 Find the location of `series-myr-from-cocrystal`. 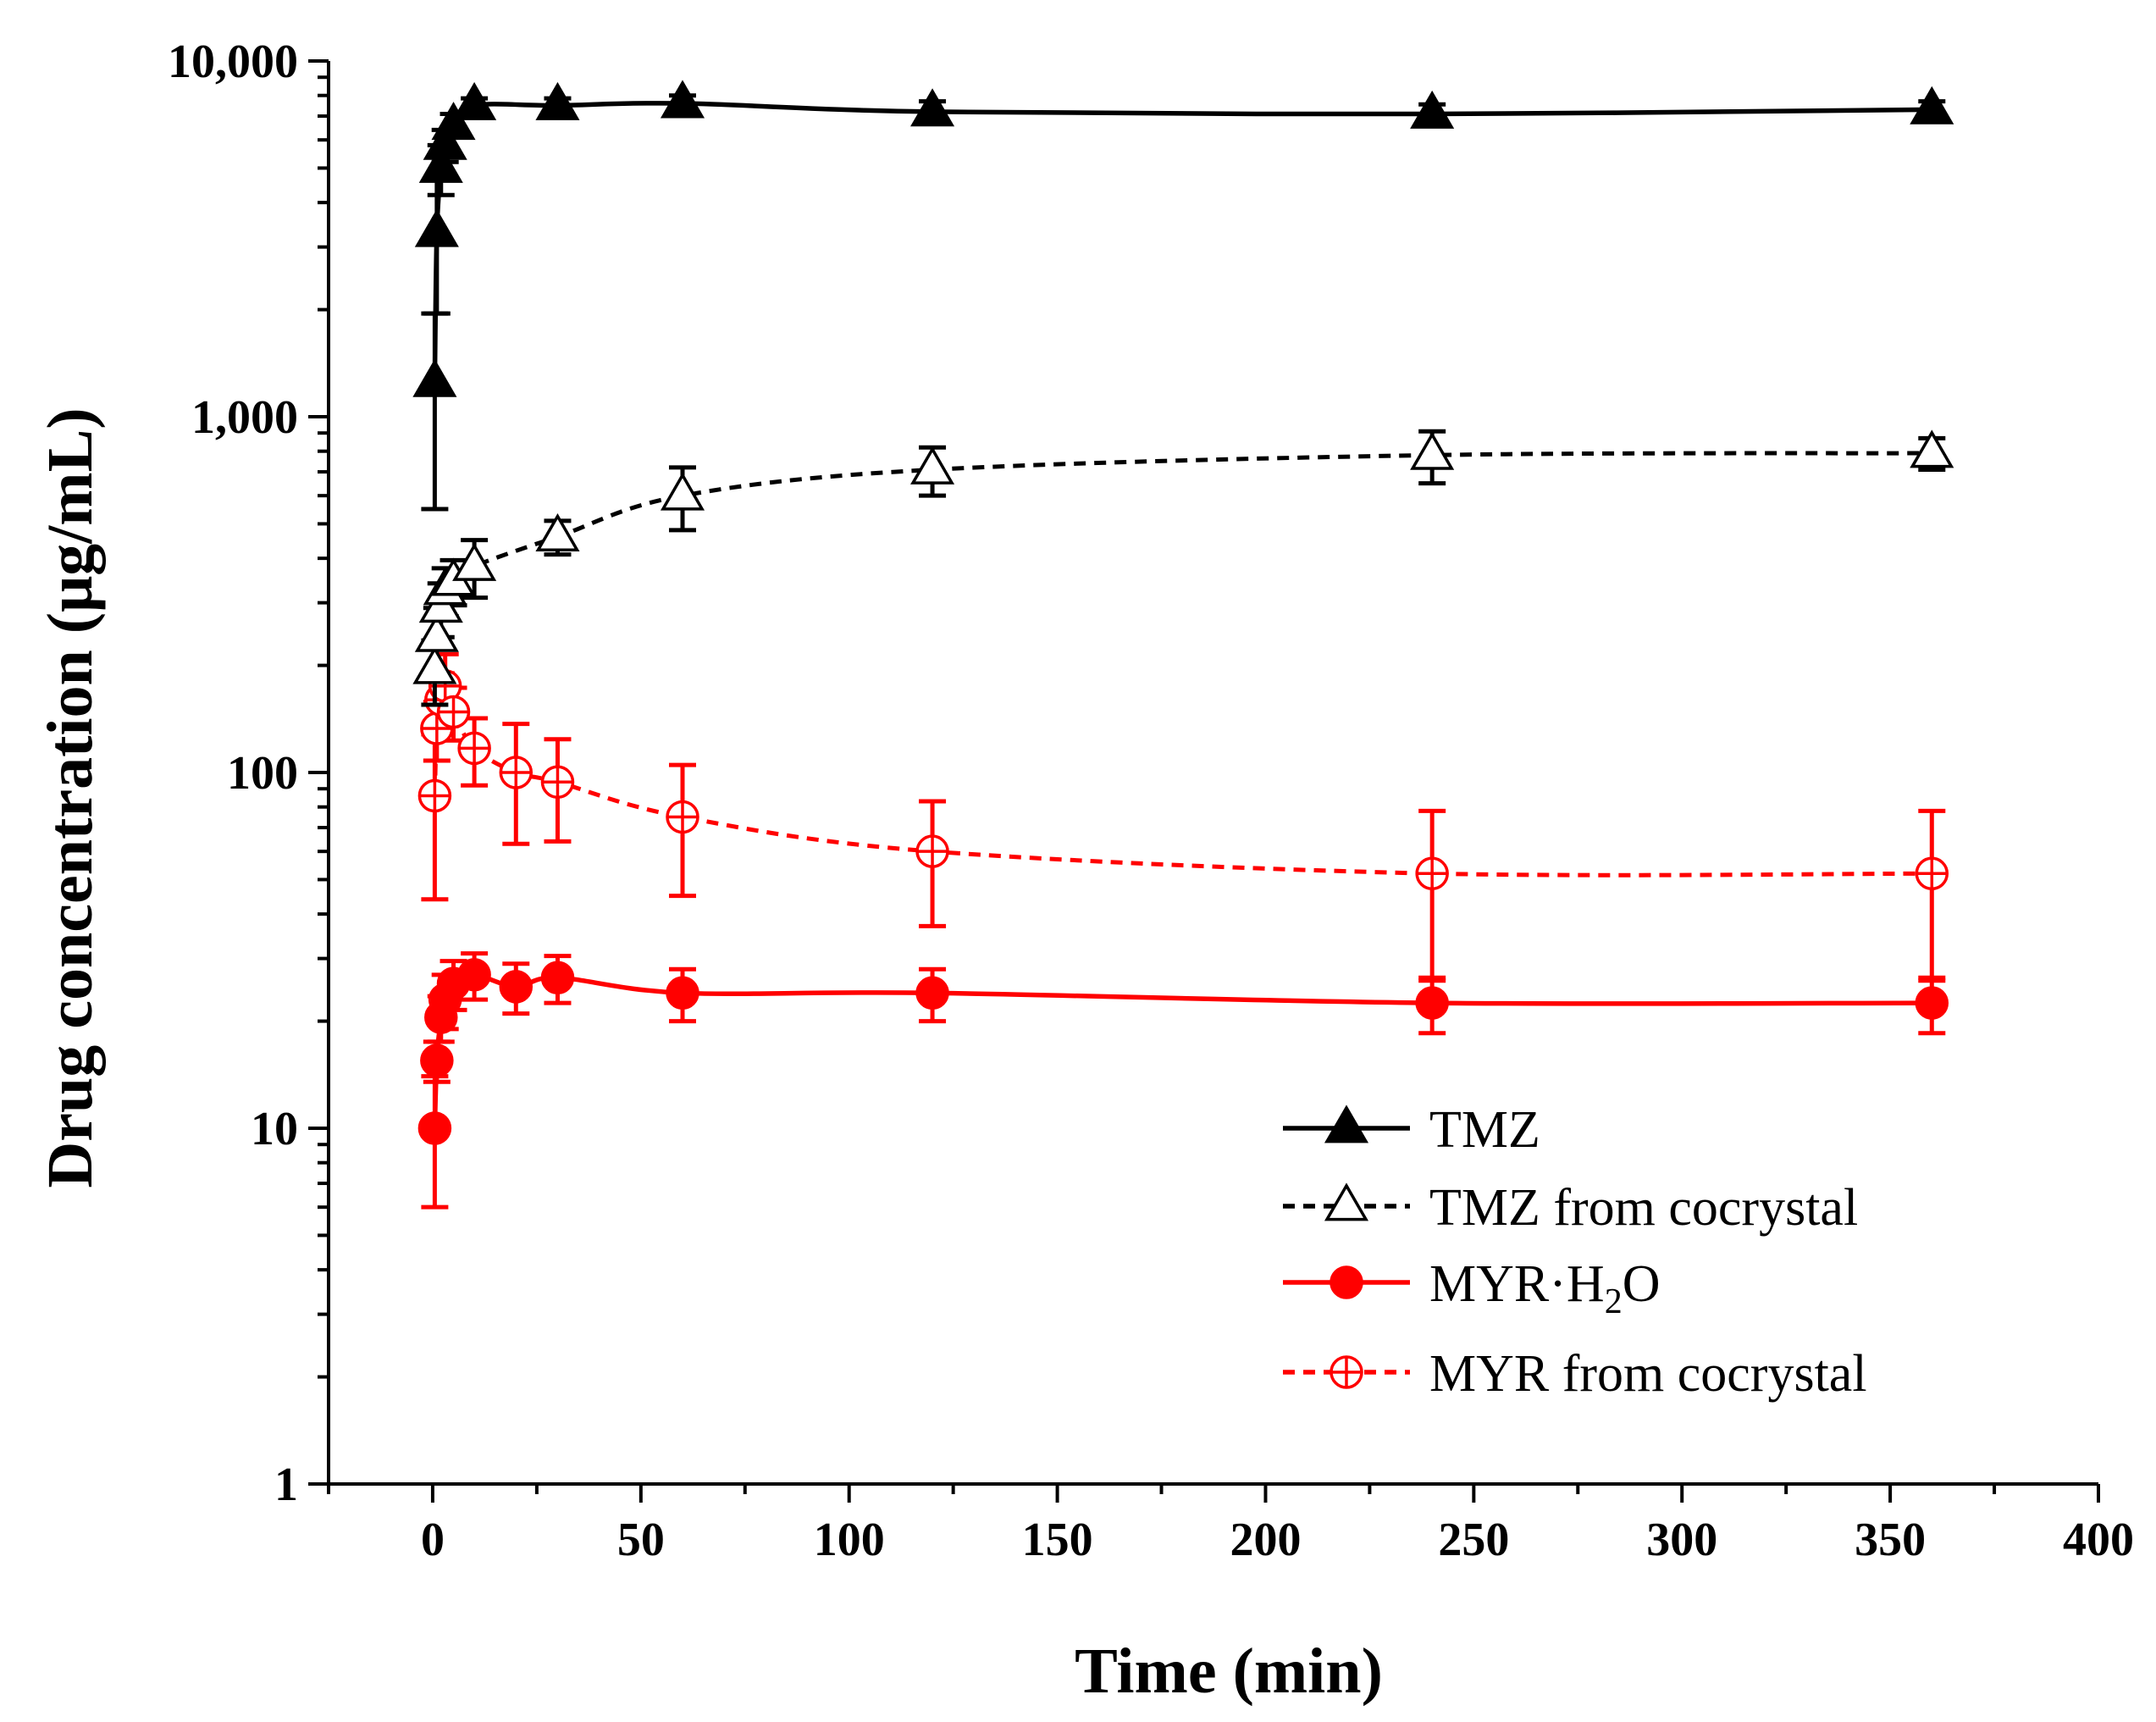

series-myr-from-cocrystal is located at coordinates (1183, 817).